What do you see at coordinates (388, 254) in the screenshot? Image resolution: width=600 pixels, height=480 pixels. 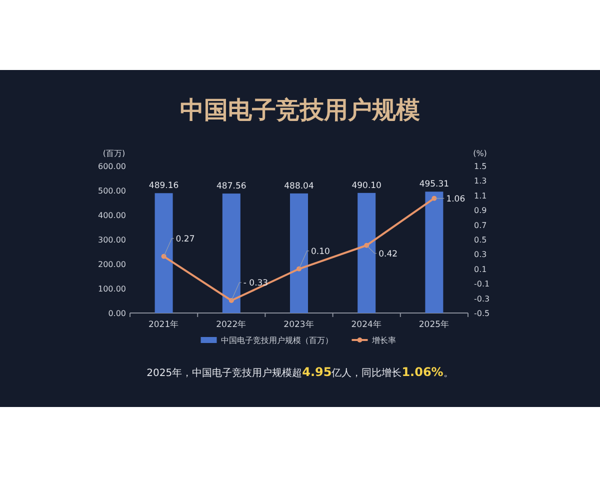 I see `data-label: 0.42` at bounding box center [388, 254].